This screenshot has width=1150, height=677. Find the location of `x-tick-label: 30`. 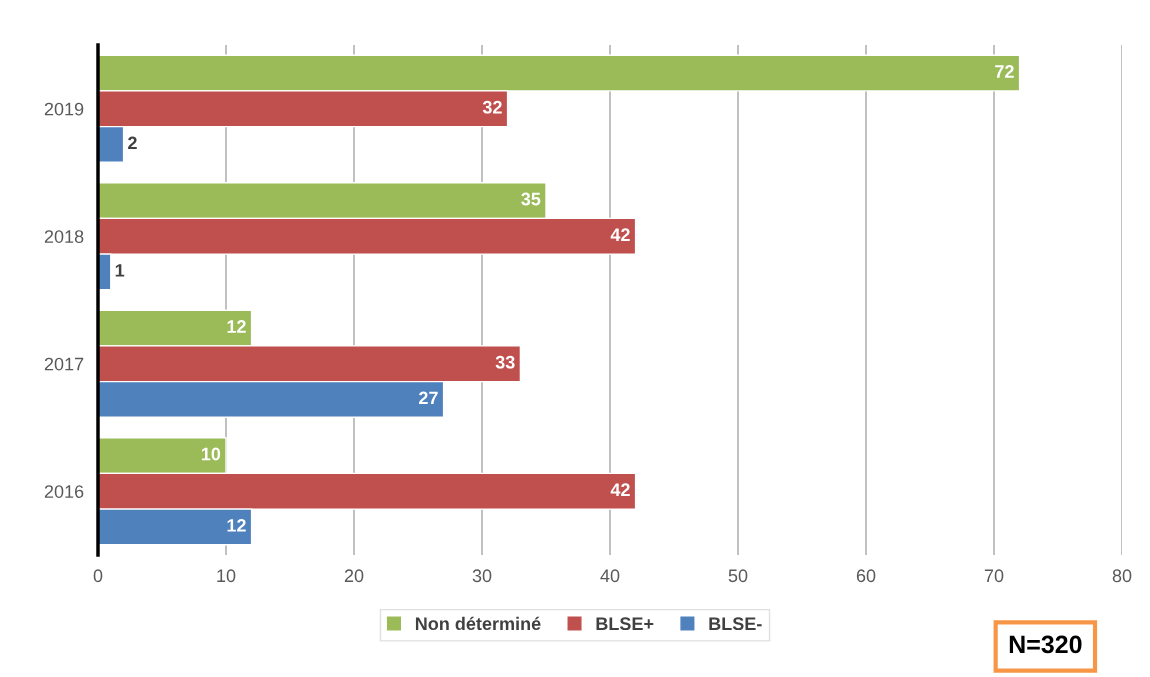

x-tick-label: 30 is located at coordinates (482, 576).